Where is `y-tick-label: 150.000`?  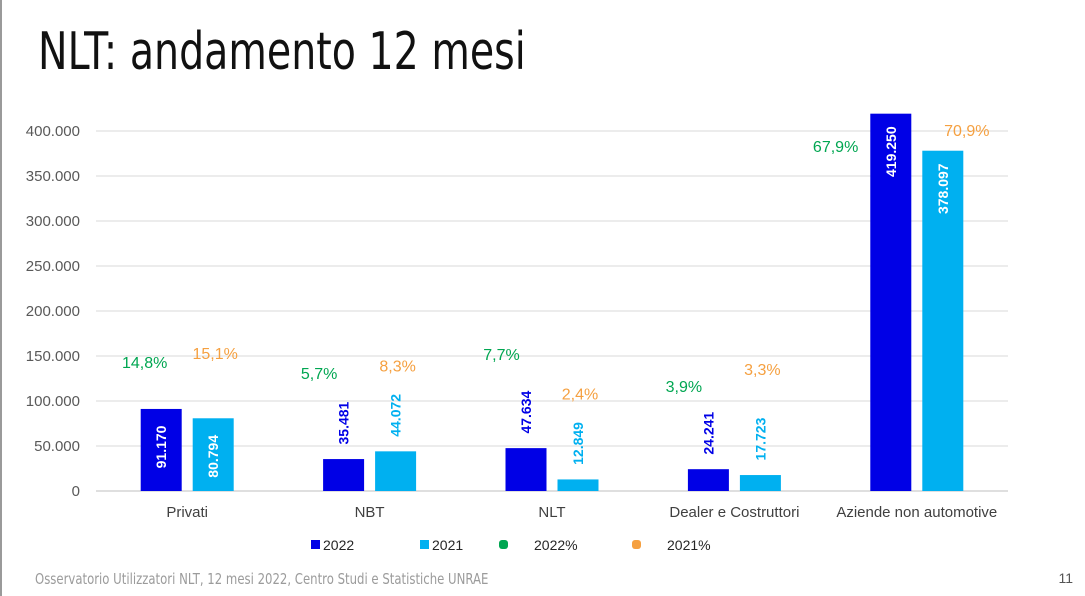
y-tick-label: 150.000 is located at coordinates (53, 356).